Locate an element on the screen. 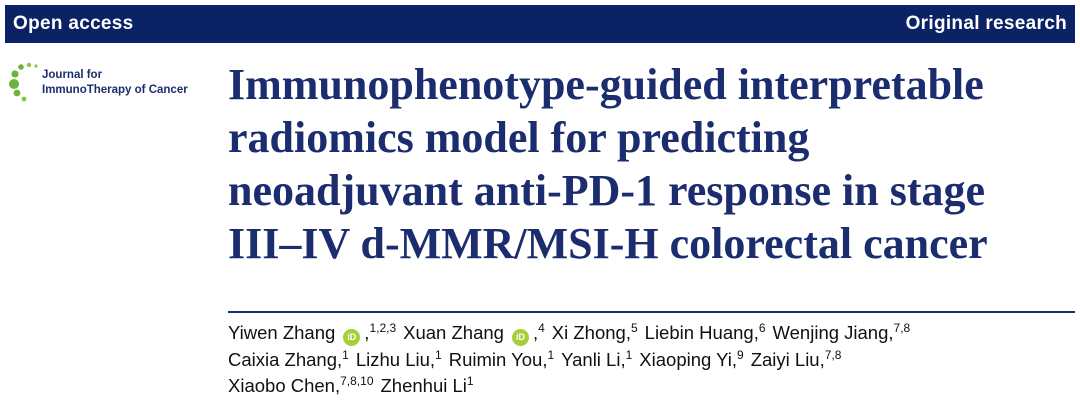 The image size is (1080, 400). journal-name: Journal for ImmunoTherapy of Cancer is located at coordinates (115, 83).